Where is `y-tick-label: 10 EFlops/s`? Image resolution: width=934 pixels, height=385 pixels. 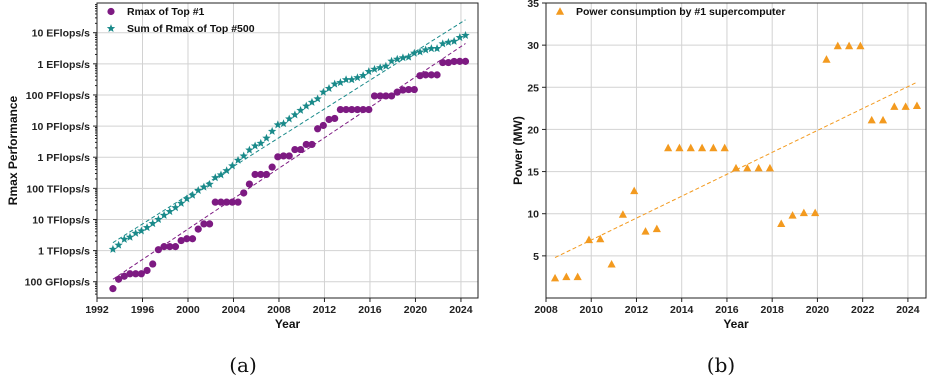 y-tick-label: 10 EFlops/s is located at coordinates (61, 34).